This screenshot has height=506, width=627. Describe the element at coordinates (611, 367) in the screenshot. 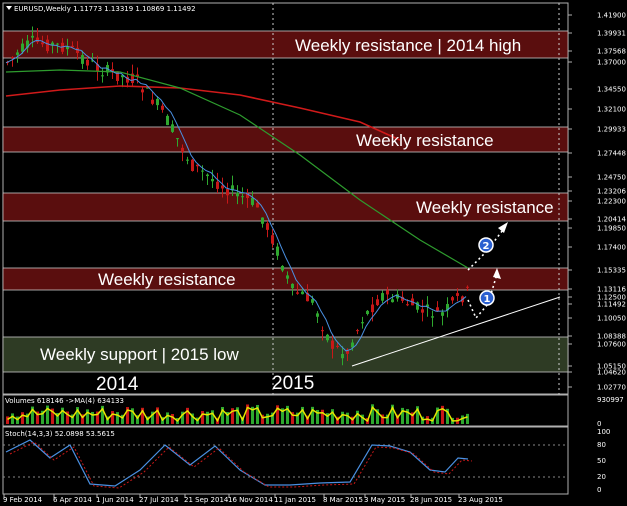

I see `price-tick-label: 1.05150` at that location.